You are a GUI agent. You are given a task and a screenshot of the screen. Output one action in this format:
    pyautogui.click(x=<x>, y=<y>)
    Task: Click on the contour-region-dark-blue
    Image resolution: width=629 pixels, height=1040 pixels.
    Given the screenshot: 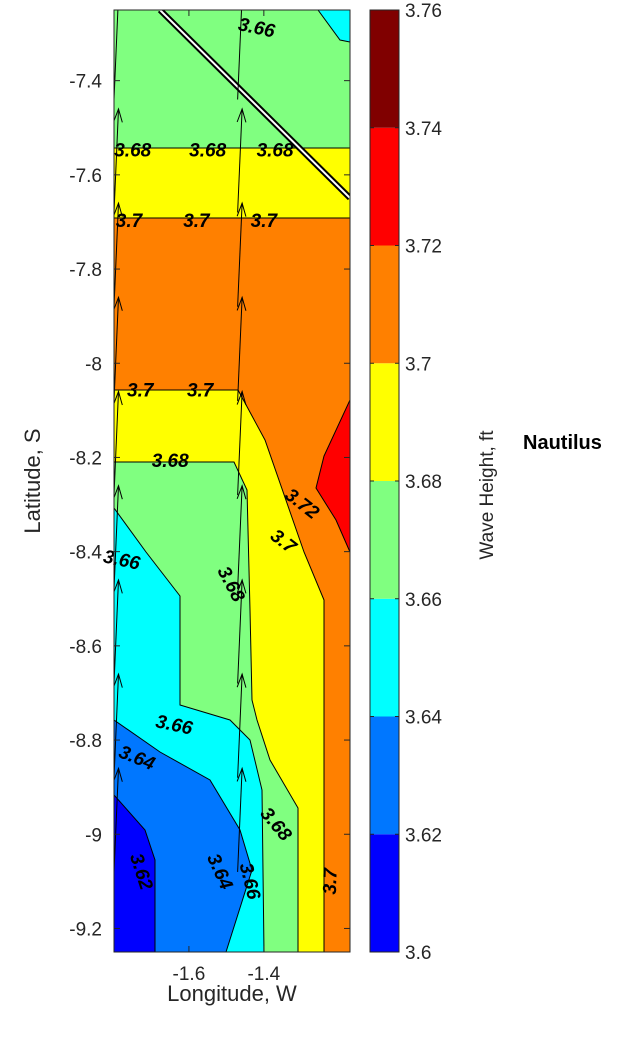 What is the action you would take?
    pyautogui.click(x=134, y=873)
    